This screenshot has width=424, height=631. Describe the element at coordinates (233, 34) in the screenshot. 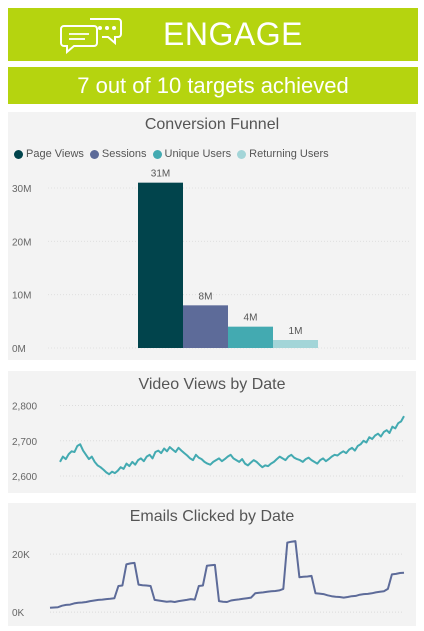

I see `engage-title: ENGAGE` at that location.